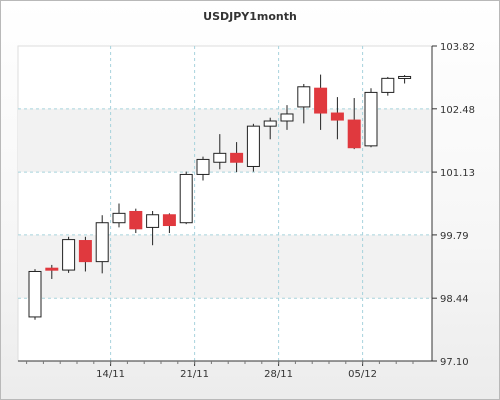  What do you see at coordinates (362, 374) in the screenshot?
I see `x-tick-label: 05/12` at bounding box center [362, 374].